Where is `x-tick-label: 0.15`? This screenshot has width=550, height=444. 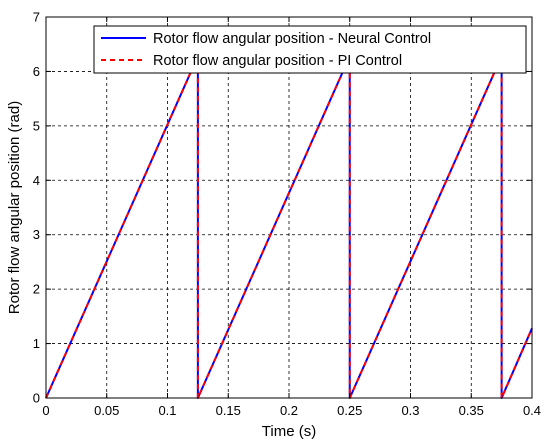 x-tick-label: 0.15 is located at coordinates (228, 410).